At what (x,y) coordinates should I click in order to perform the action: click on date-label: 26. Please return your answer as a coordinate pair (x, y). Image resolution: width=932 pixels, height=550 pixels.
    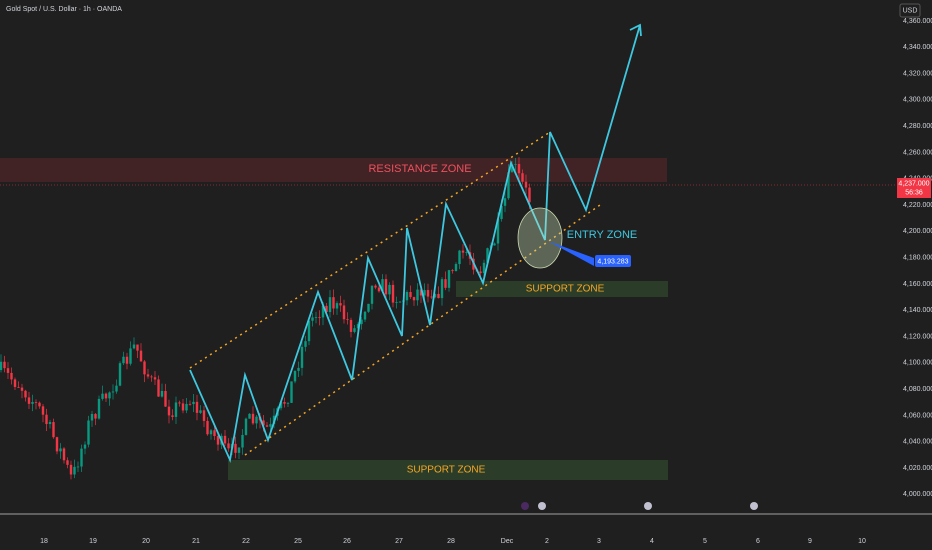
    Looking at the image, I should click on (347, 541).